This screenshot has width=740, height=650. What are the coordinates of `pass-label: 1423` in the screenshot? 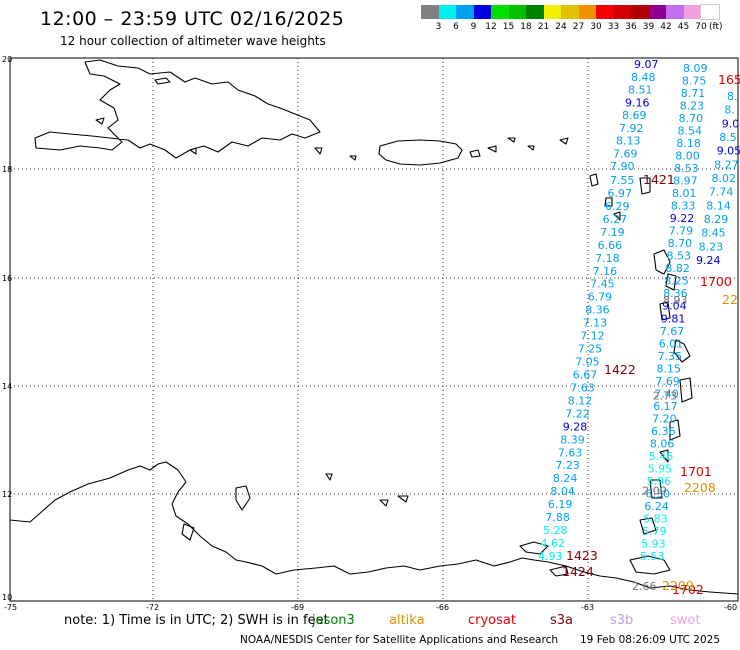 It's located at (582, 555).